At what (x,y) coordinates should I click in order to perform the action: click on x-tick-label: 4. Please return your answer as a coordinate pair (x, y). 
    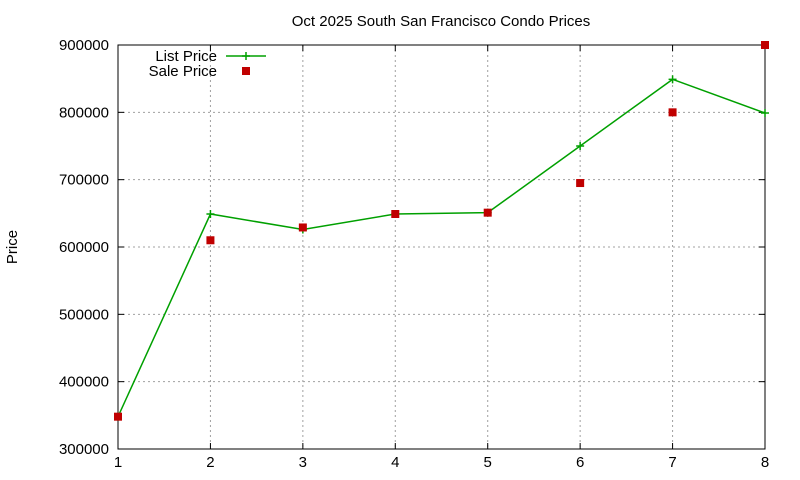
    Looking at the image, I should click on (395, 462).